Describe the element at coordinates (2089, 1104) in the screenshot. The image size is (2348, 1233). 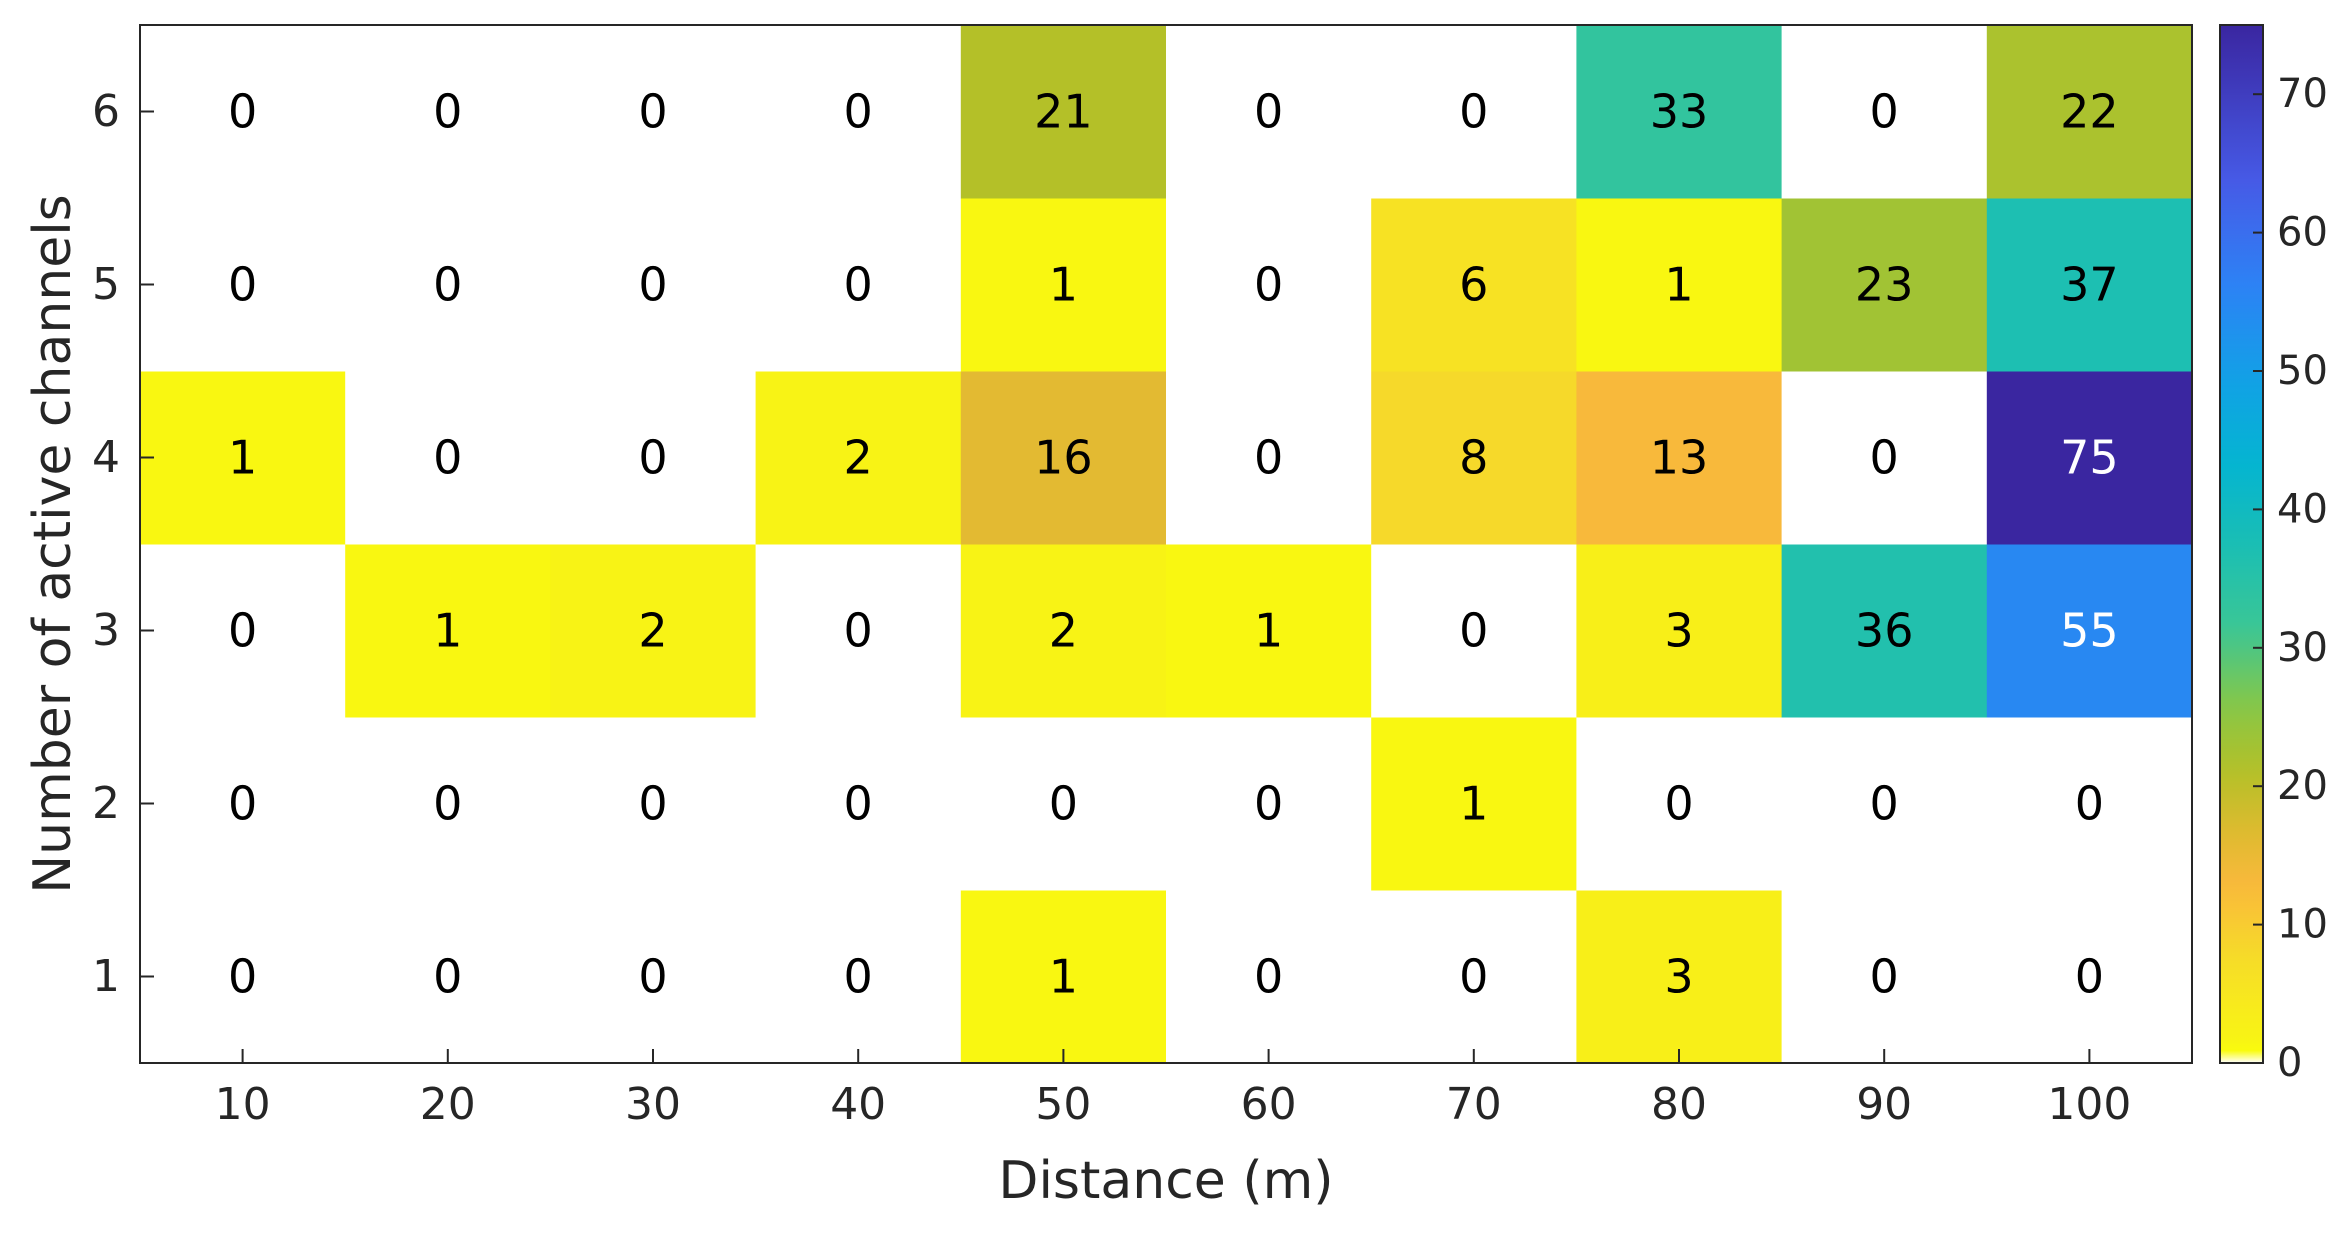
I see `x-tick-label: 100` at that location.